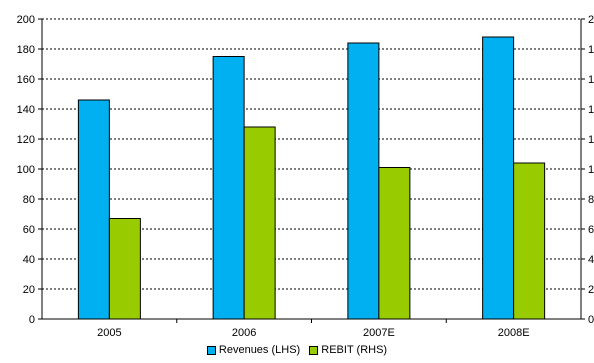  I want to click on y-tick-label: 0, so click(32, 320).